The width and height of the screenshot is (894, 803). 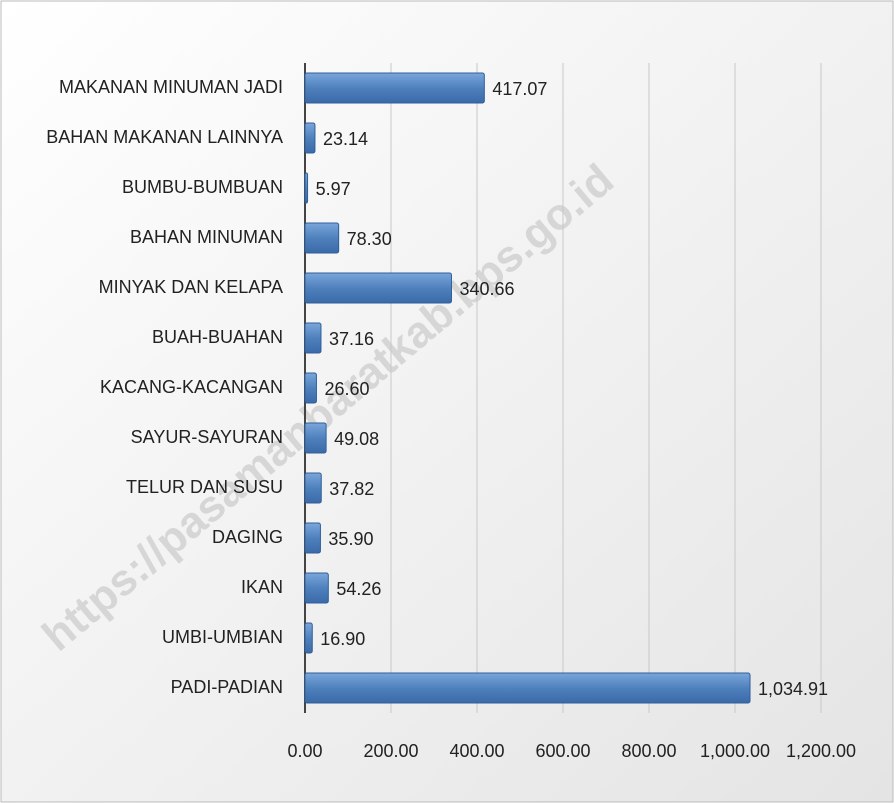 What do you see at coordinates (350, 539) in the screenshot?
I see `data-label: 35.90` at bounding box center [350, 539].